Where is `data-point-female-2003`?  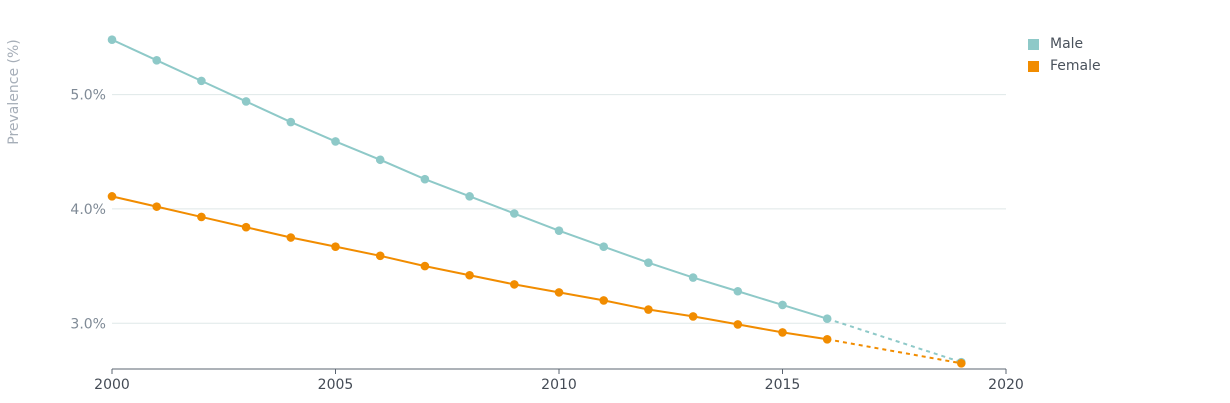 data-point-female-2003 is located at coordinates (246, 227).